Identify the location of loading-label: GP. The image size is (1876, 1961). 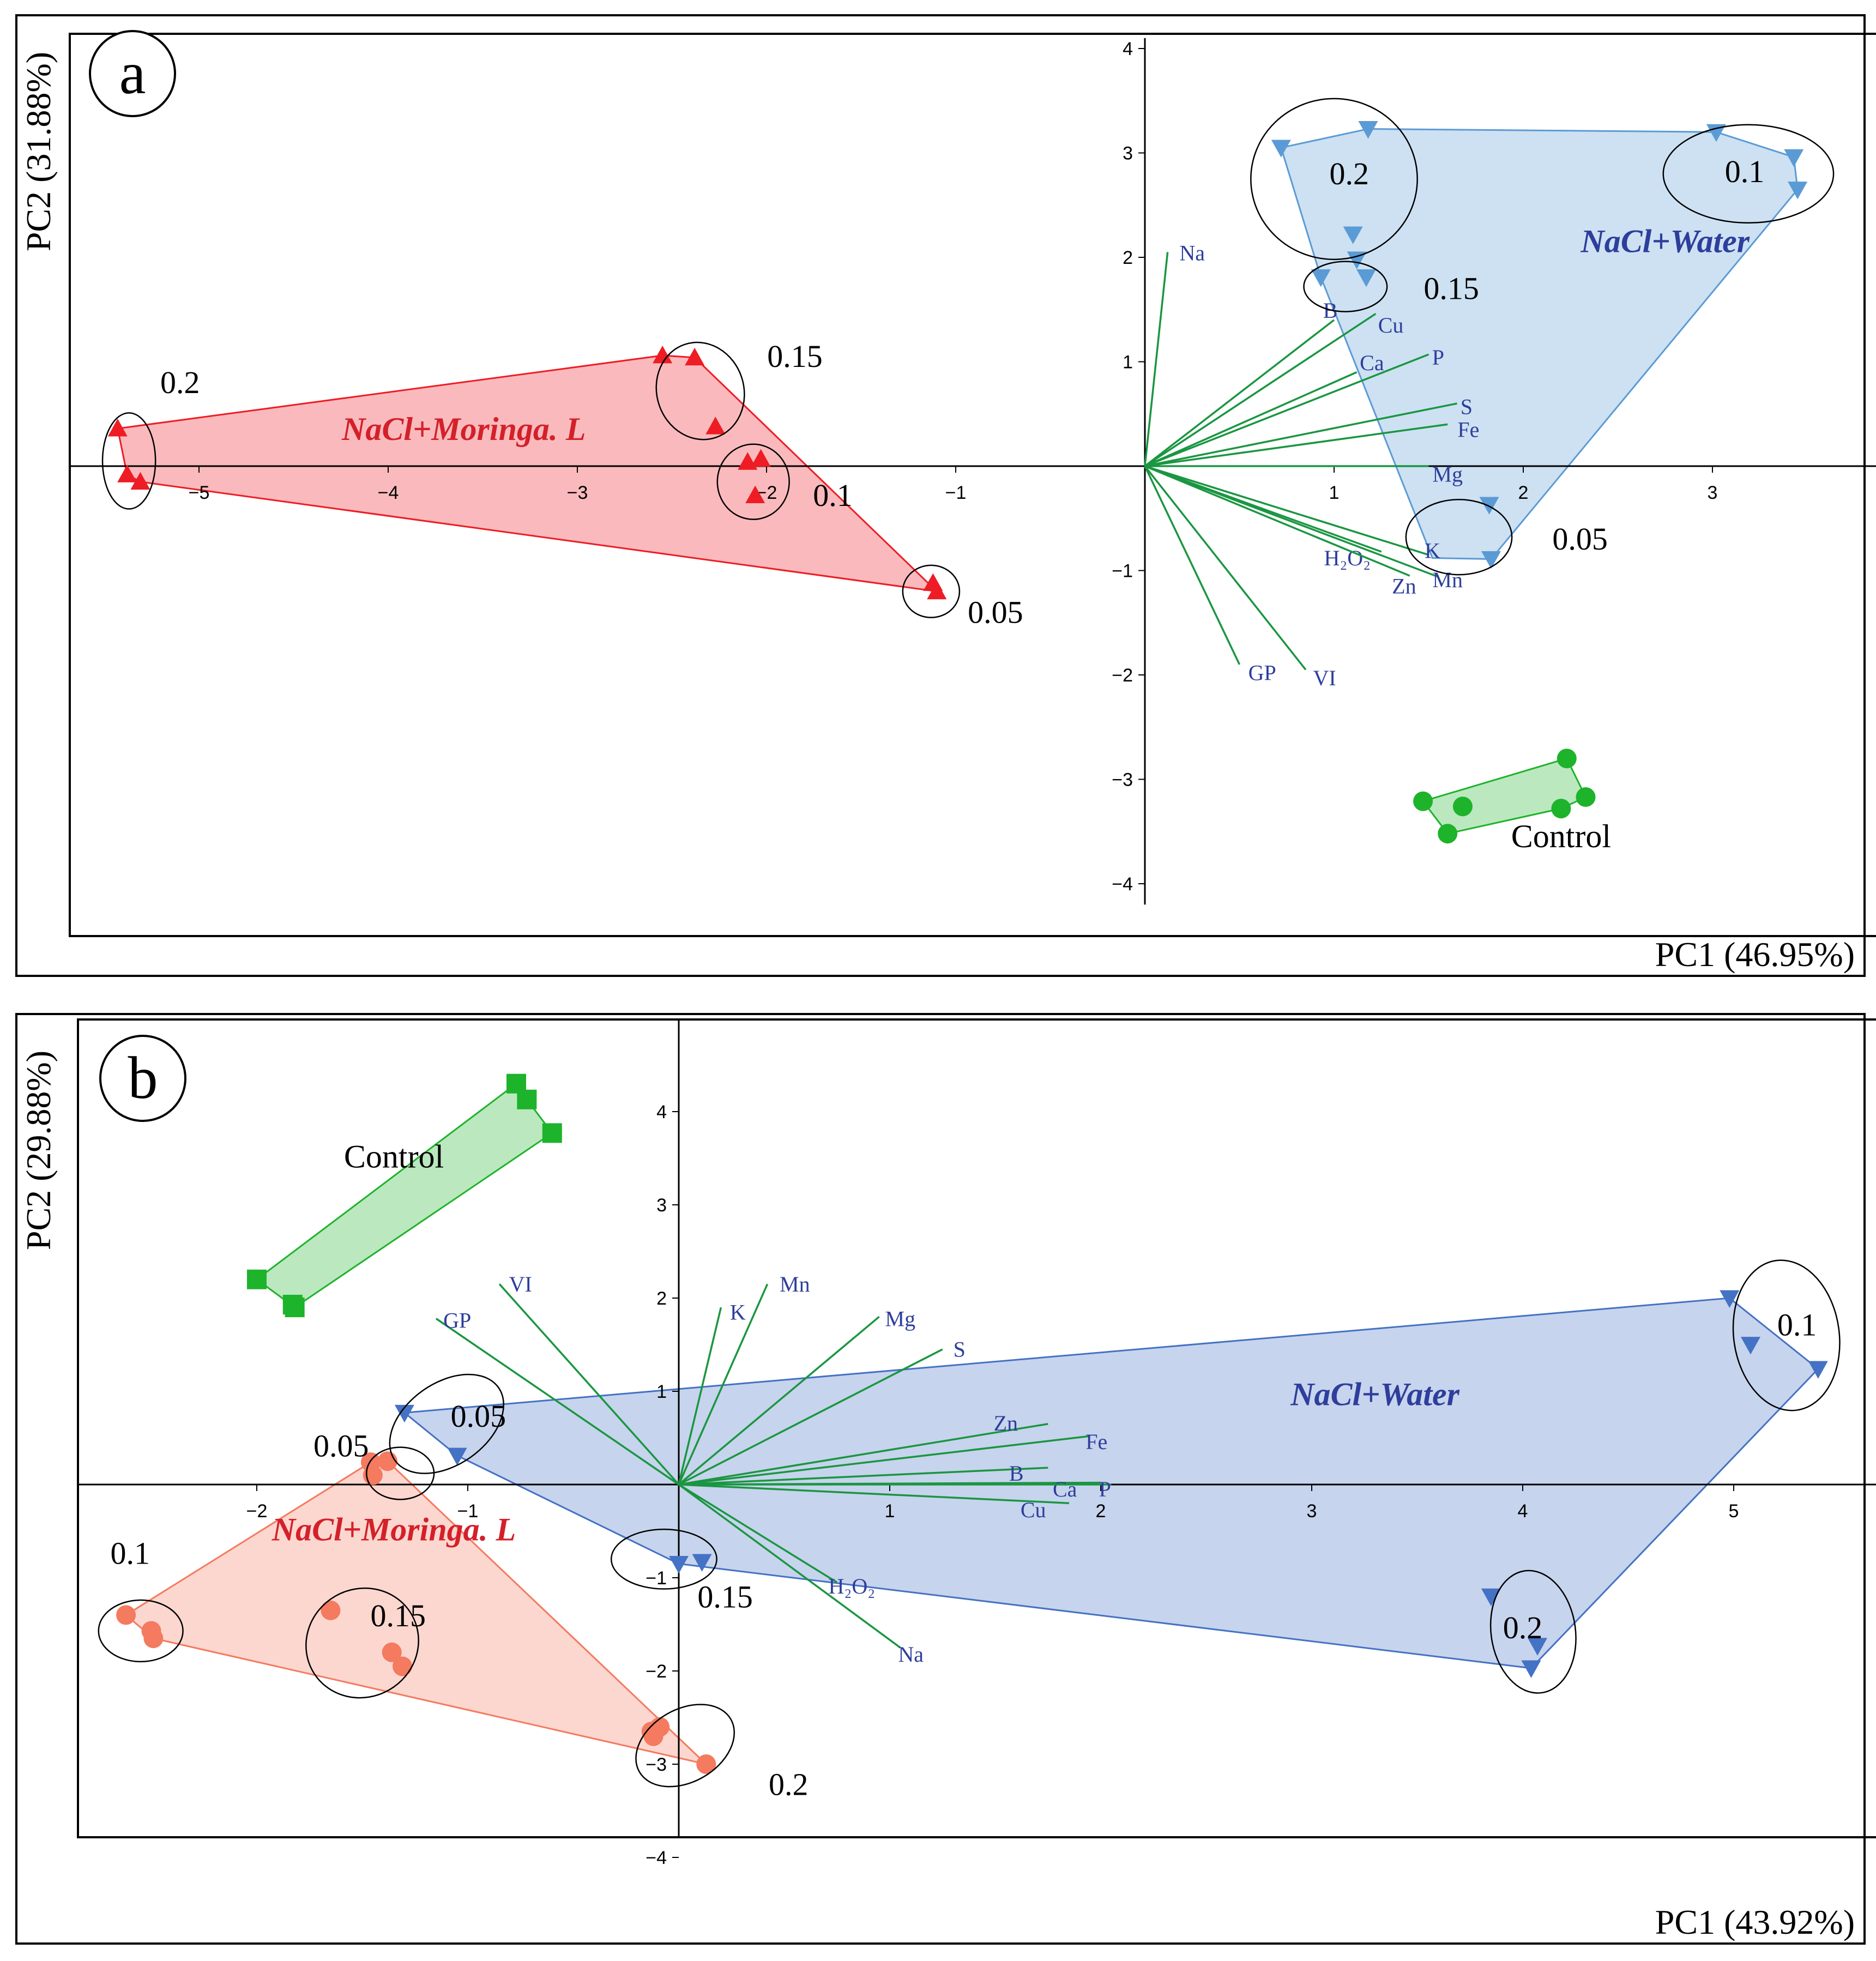
(457, 1320).